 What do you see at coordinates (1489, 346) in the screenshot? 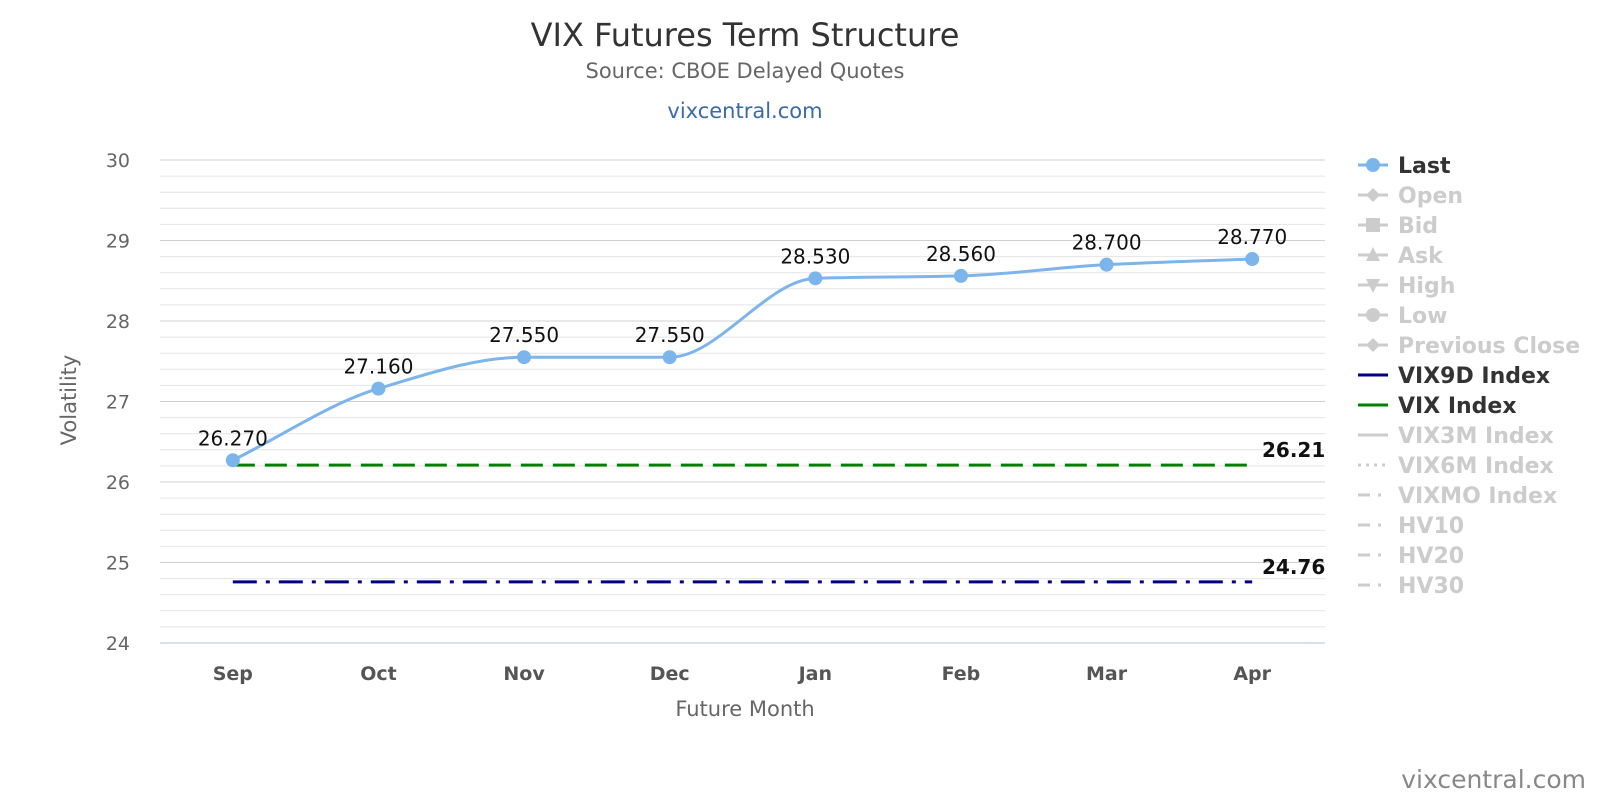
I see `legend-label: Previous Close` at bounding box center [1489, 346].